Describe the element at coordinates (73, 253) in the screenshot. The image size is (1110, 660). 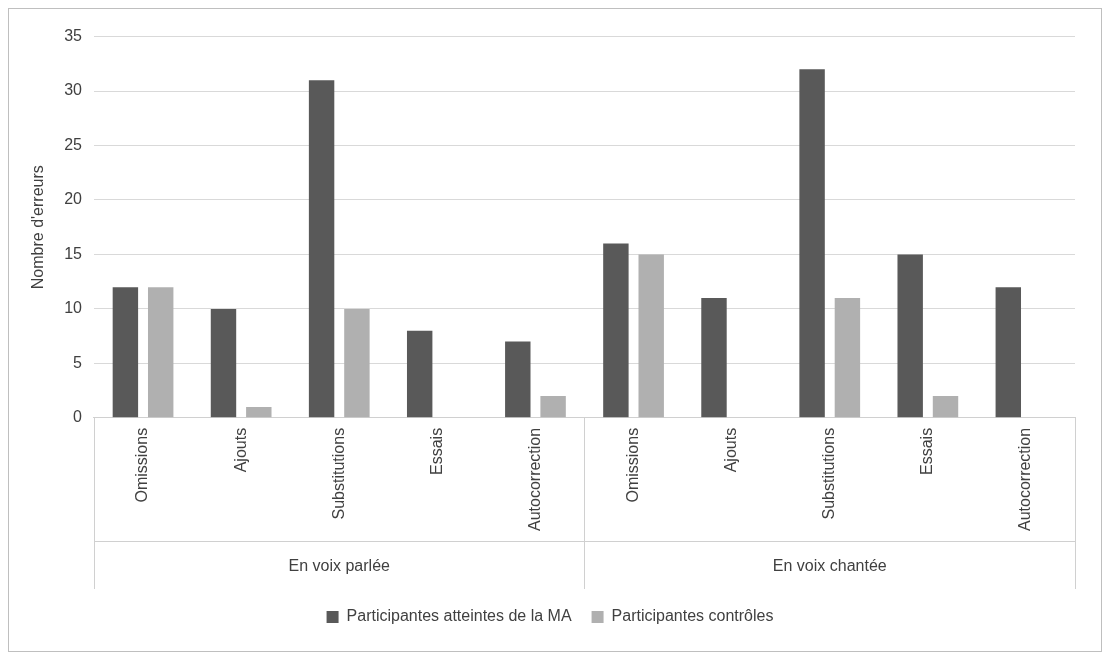
I see `y-tick-label: 15` at that location.